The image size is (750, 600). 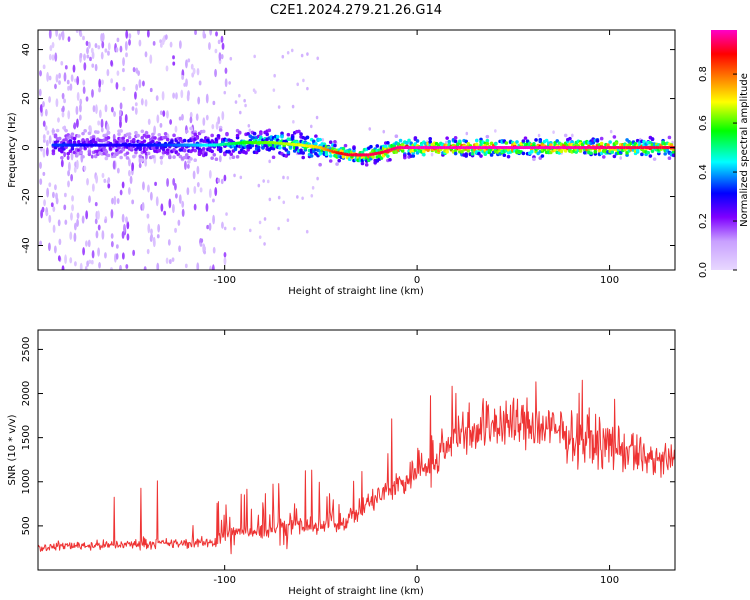 What do you see at coordinates (224, 280) in the screenshot?
I see `x-tick-label: -100` at bounding box center [224, 280].